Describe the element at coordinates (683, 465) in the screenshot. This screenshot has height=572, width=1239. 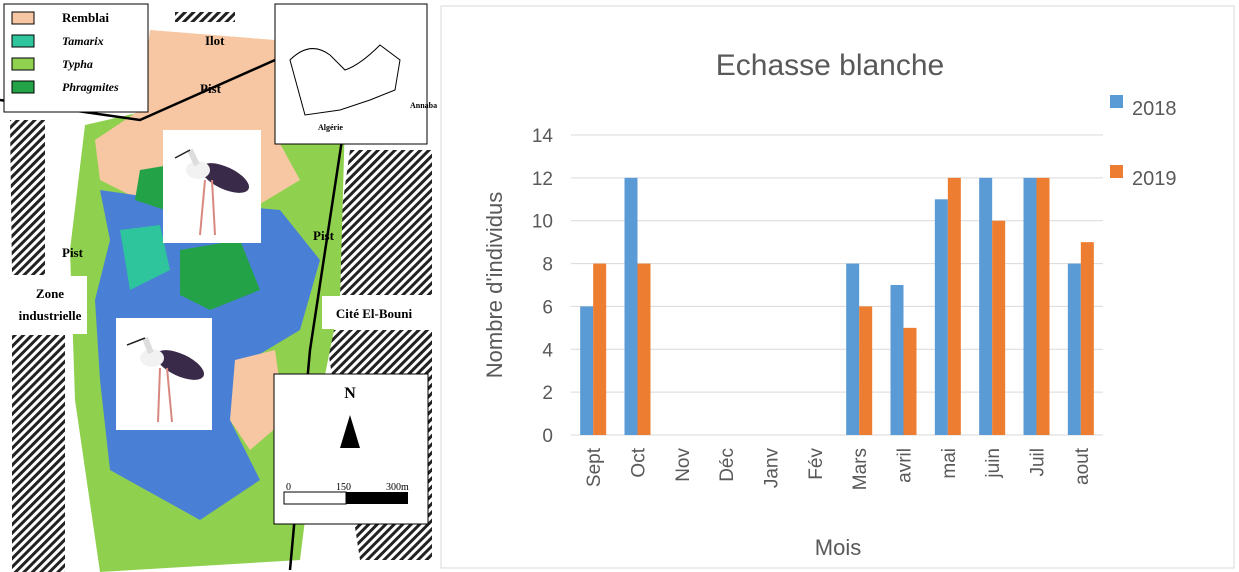
I see `x-tick-label: Nov` at that location.